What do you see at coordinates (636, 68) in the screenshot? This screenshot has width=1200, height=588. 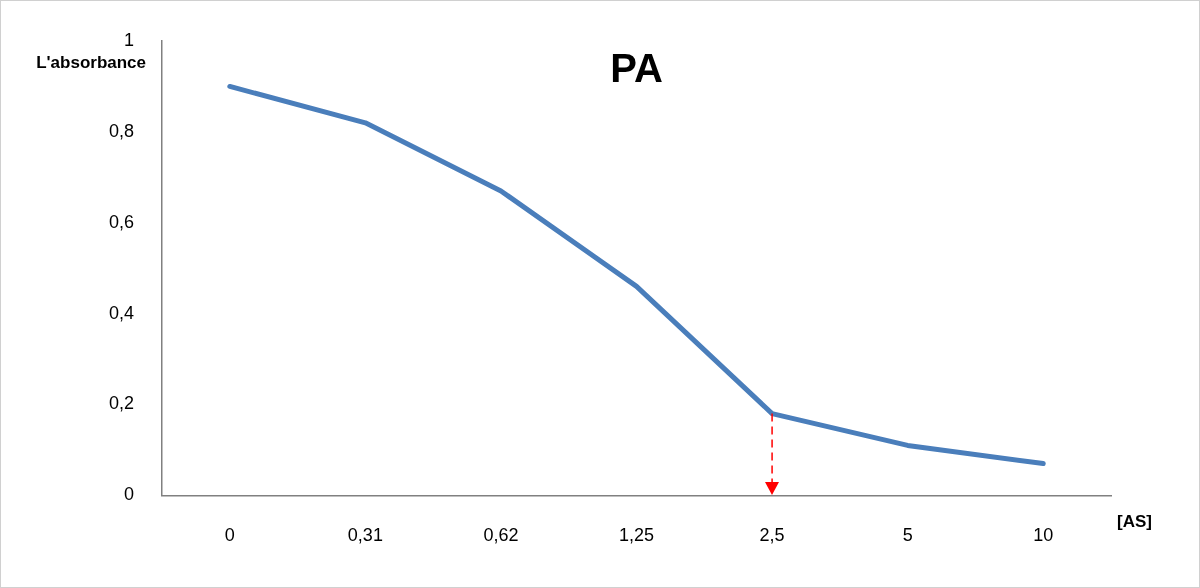 I see `chart-title: PA` at bounding box center [636, 68].